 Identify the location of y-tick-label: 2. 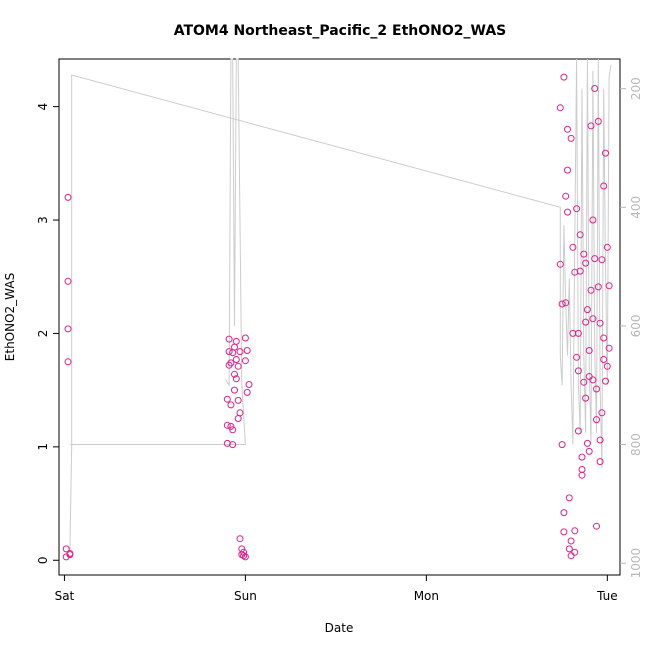
(43, 334).